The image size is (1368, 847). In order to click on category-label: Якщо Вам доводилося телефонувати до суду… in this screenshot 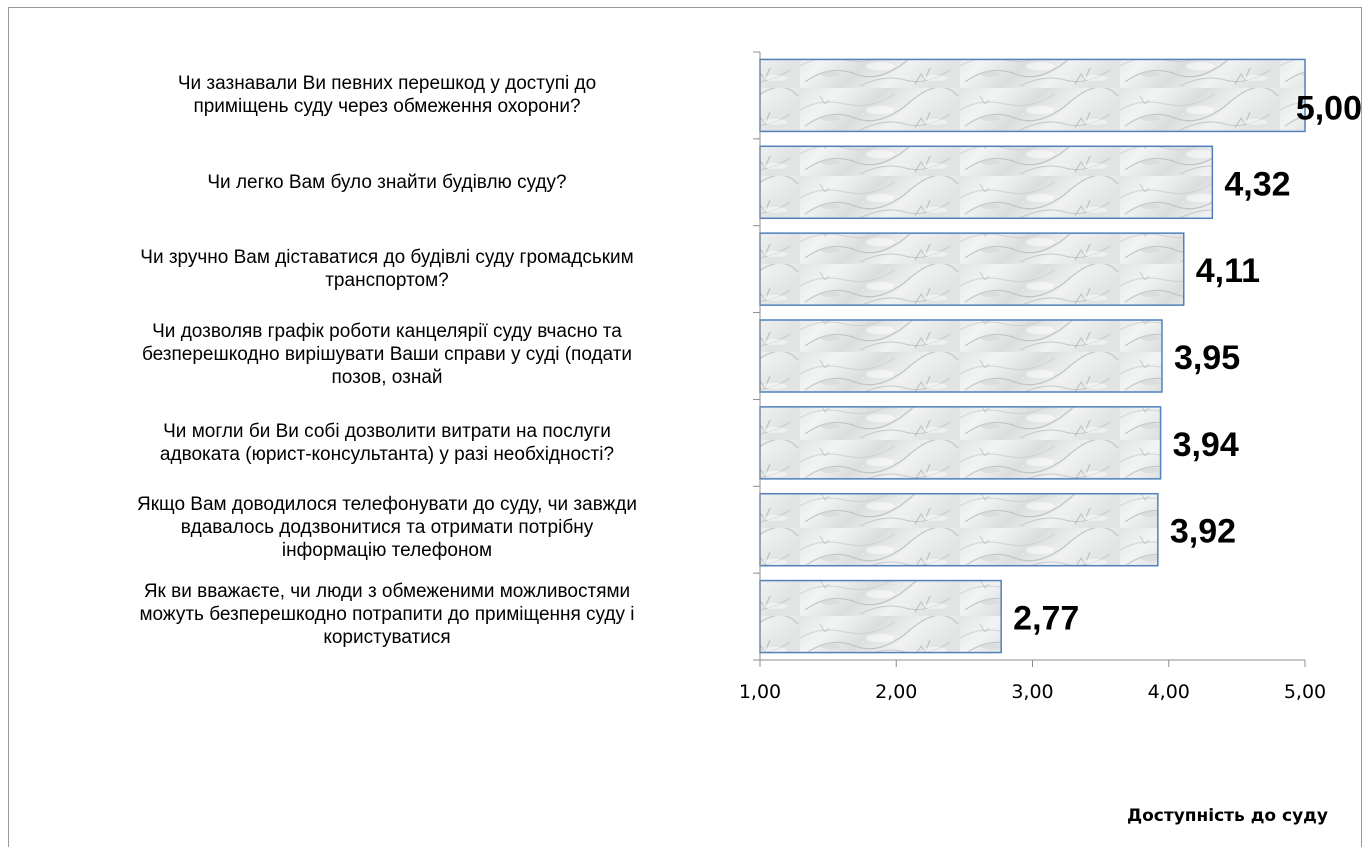, I will do `click(387, 527)`.